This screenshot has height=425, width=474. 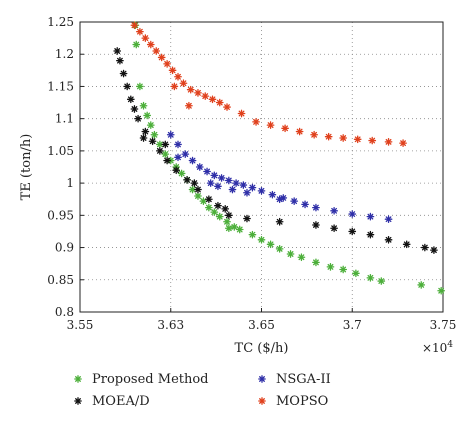 I want to click on x-tick-label: 3.55, so click(x=80, y=325).